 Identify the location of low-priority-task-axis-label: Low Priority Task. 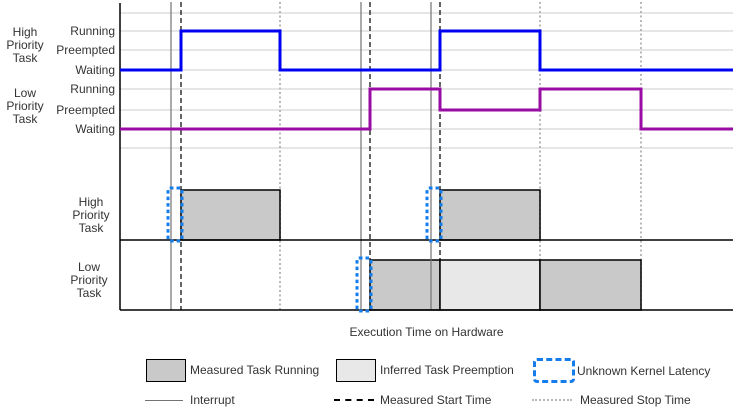
(25, 106).